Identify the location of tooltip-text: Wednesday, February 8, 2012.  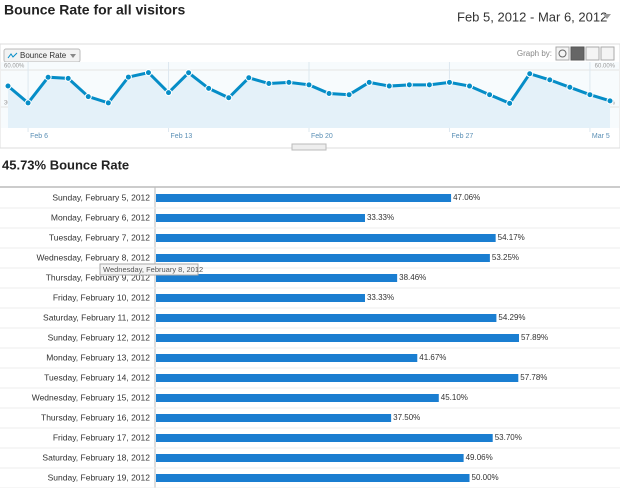
(153, 269).